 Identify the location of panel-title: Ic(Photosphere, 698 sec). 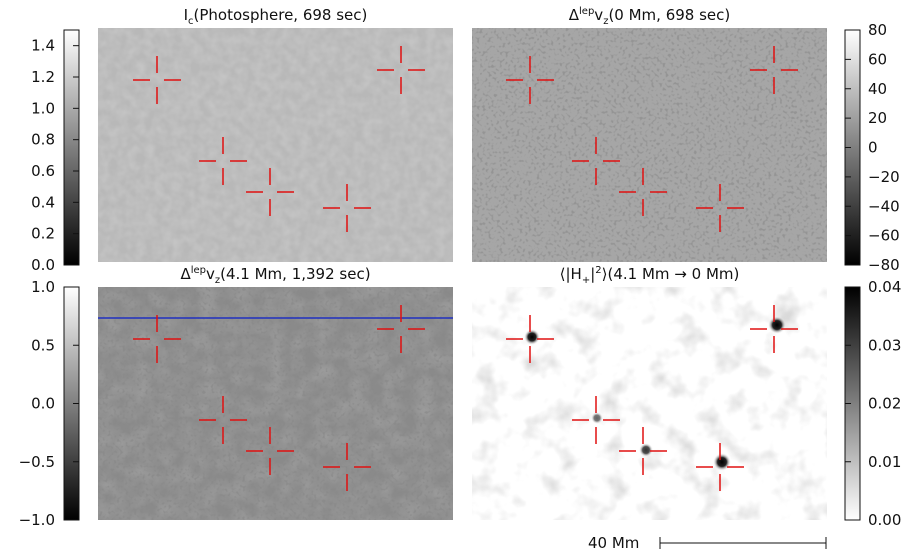
(276, 16).